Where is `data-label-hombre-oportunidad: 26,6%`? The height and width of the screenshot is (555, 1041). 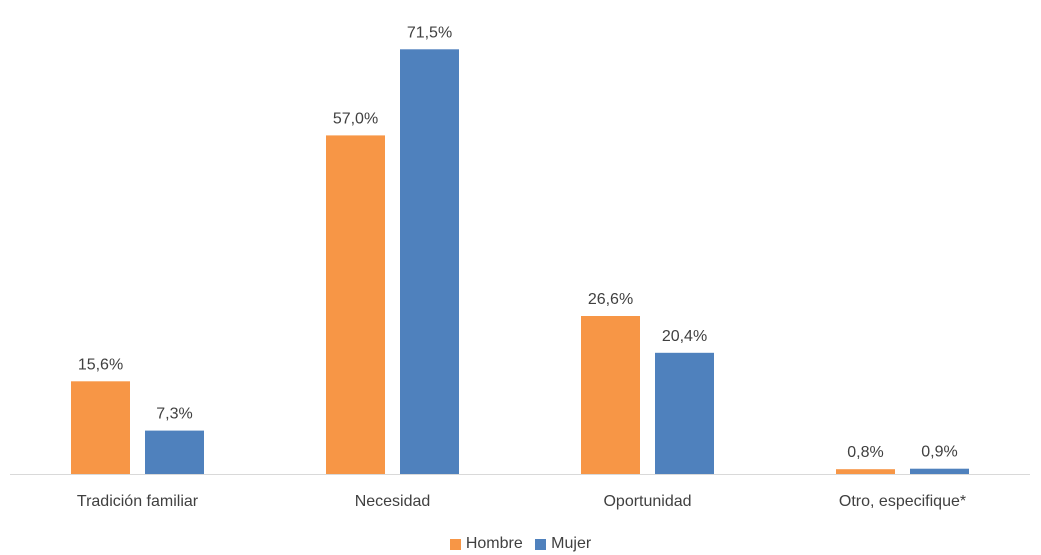
data-label-hombre-oportunidad: 26,6% is located at coordinates (610, 299).